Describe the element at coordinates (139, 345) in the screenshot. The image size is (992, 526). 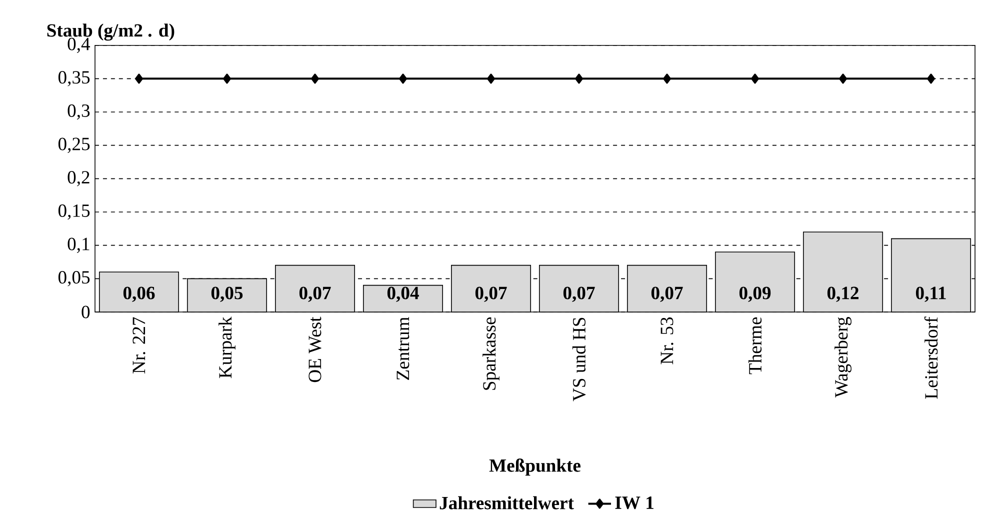
I see `x-tick-label: Nr. 227` at that location.